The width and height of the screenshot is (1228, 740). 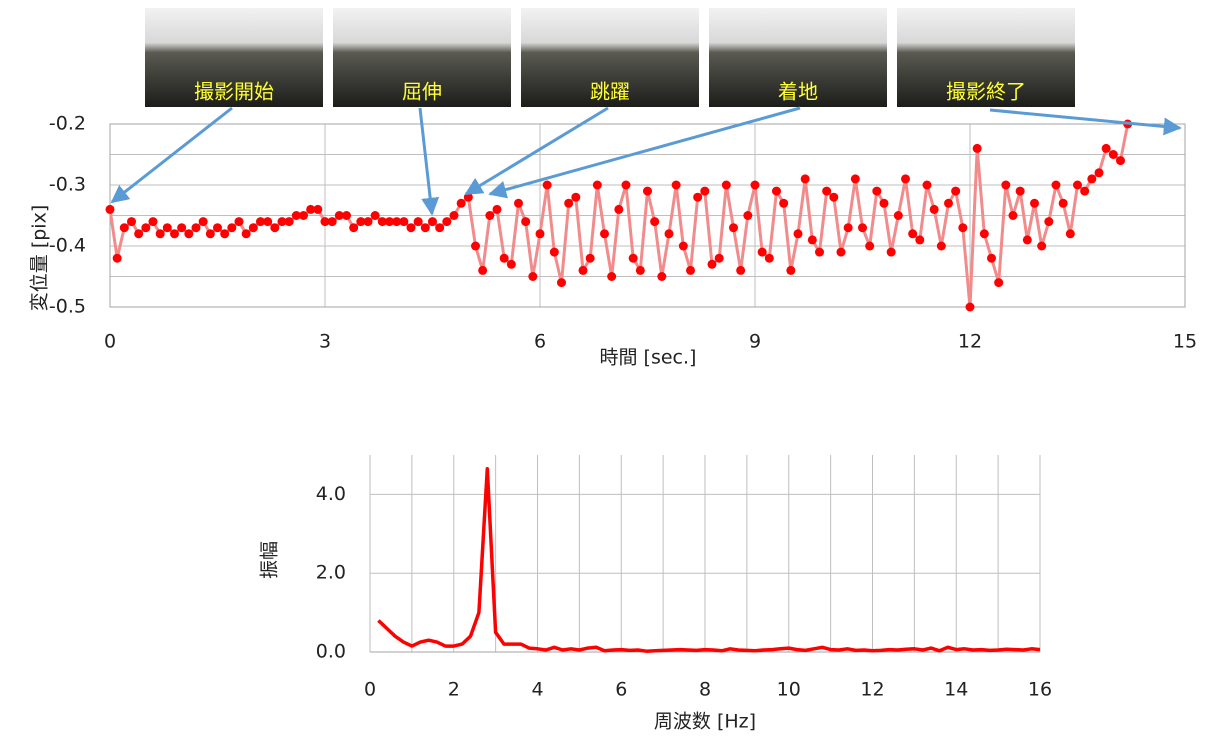 I want to click on x-tick-label: 8, so click(x=705, y=690).